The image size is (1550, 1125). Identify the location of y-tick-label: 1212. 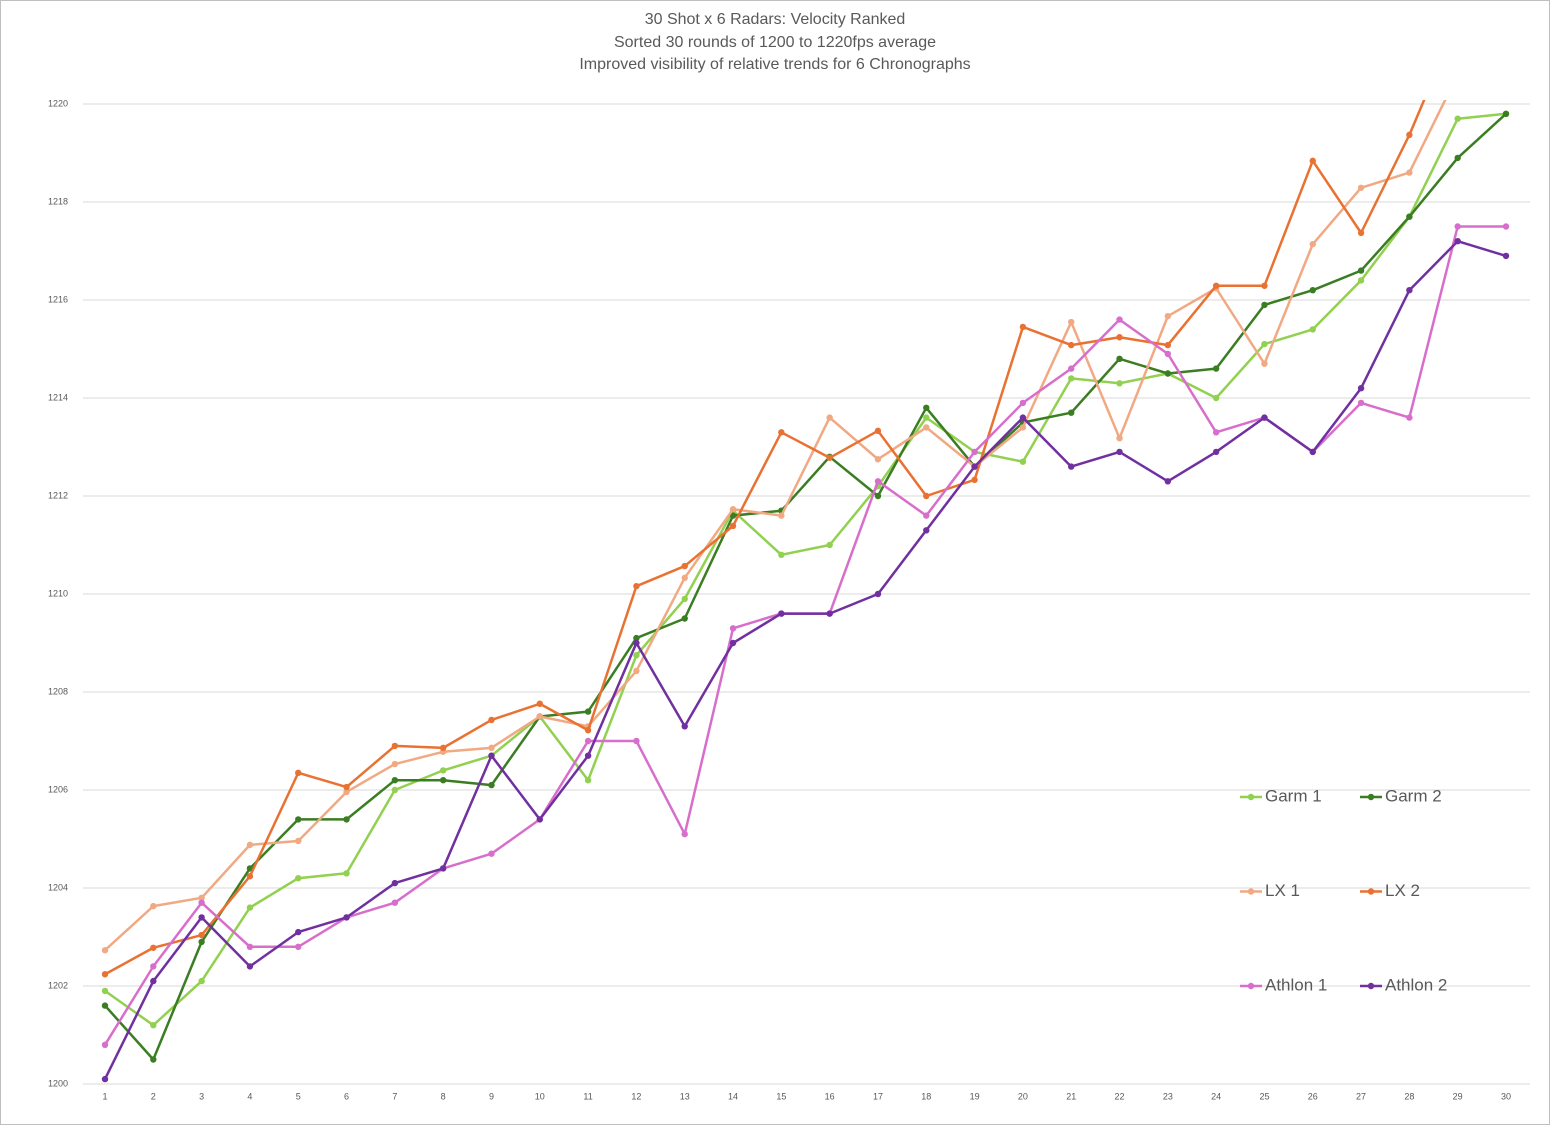
(58, 495).